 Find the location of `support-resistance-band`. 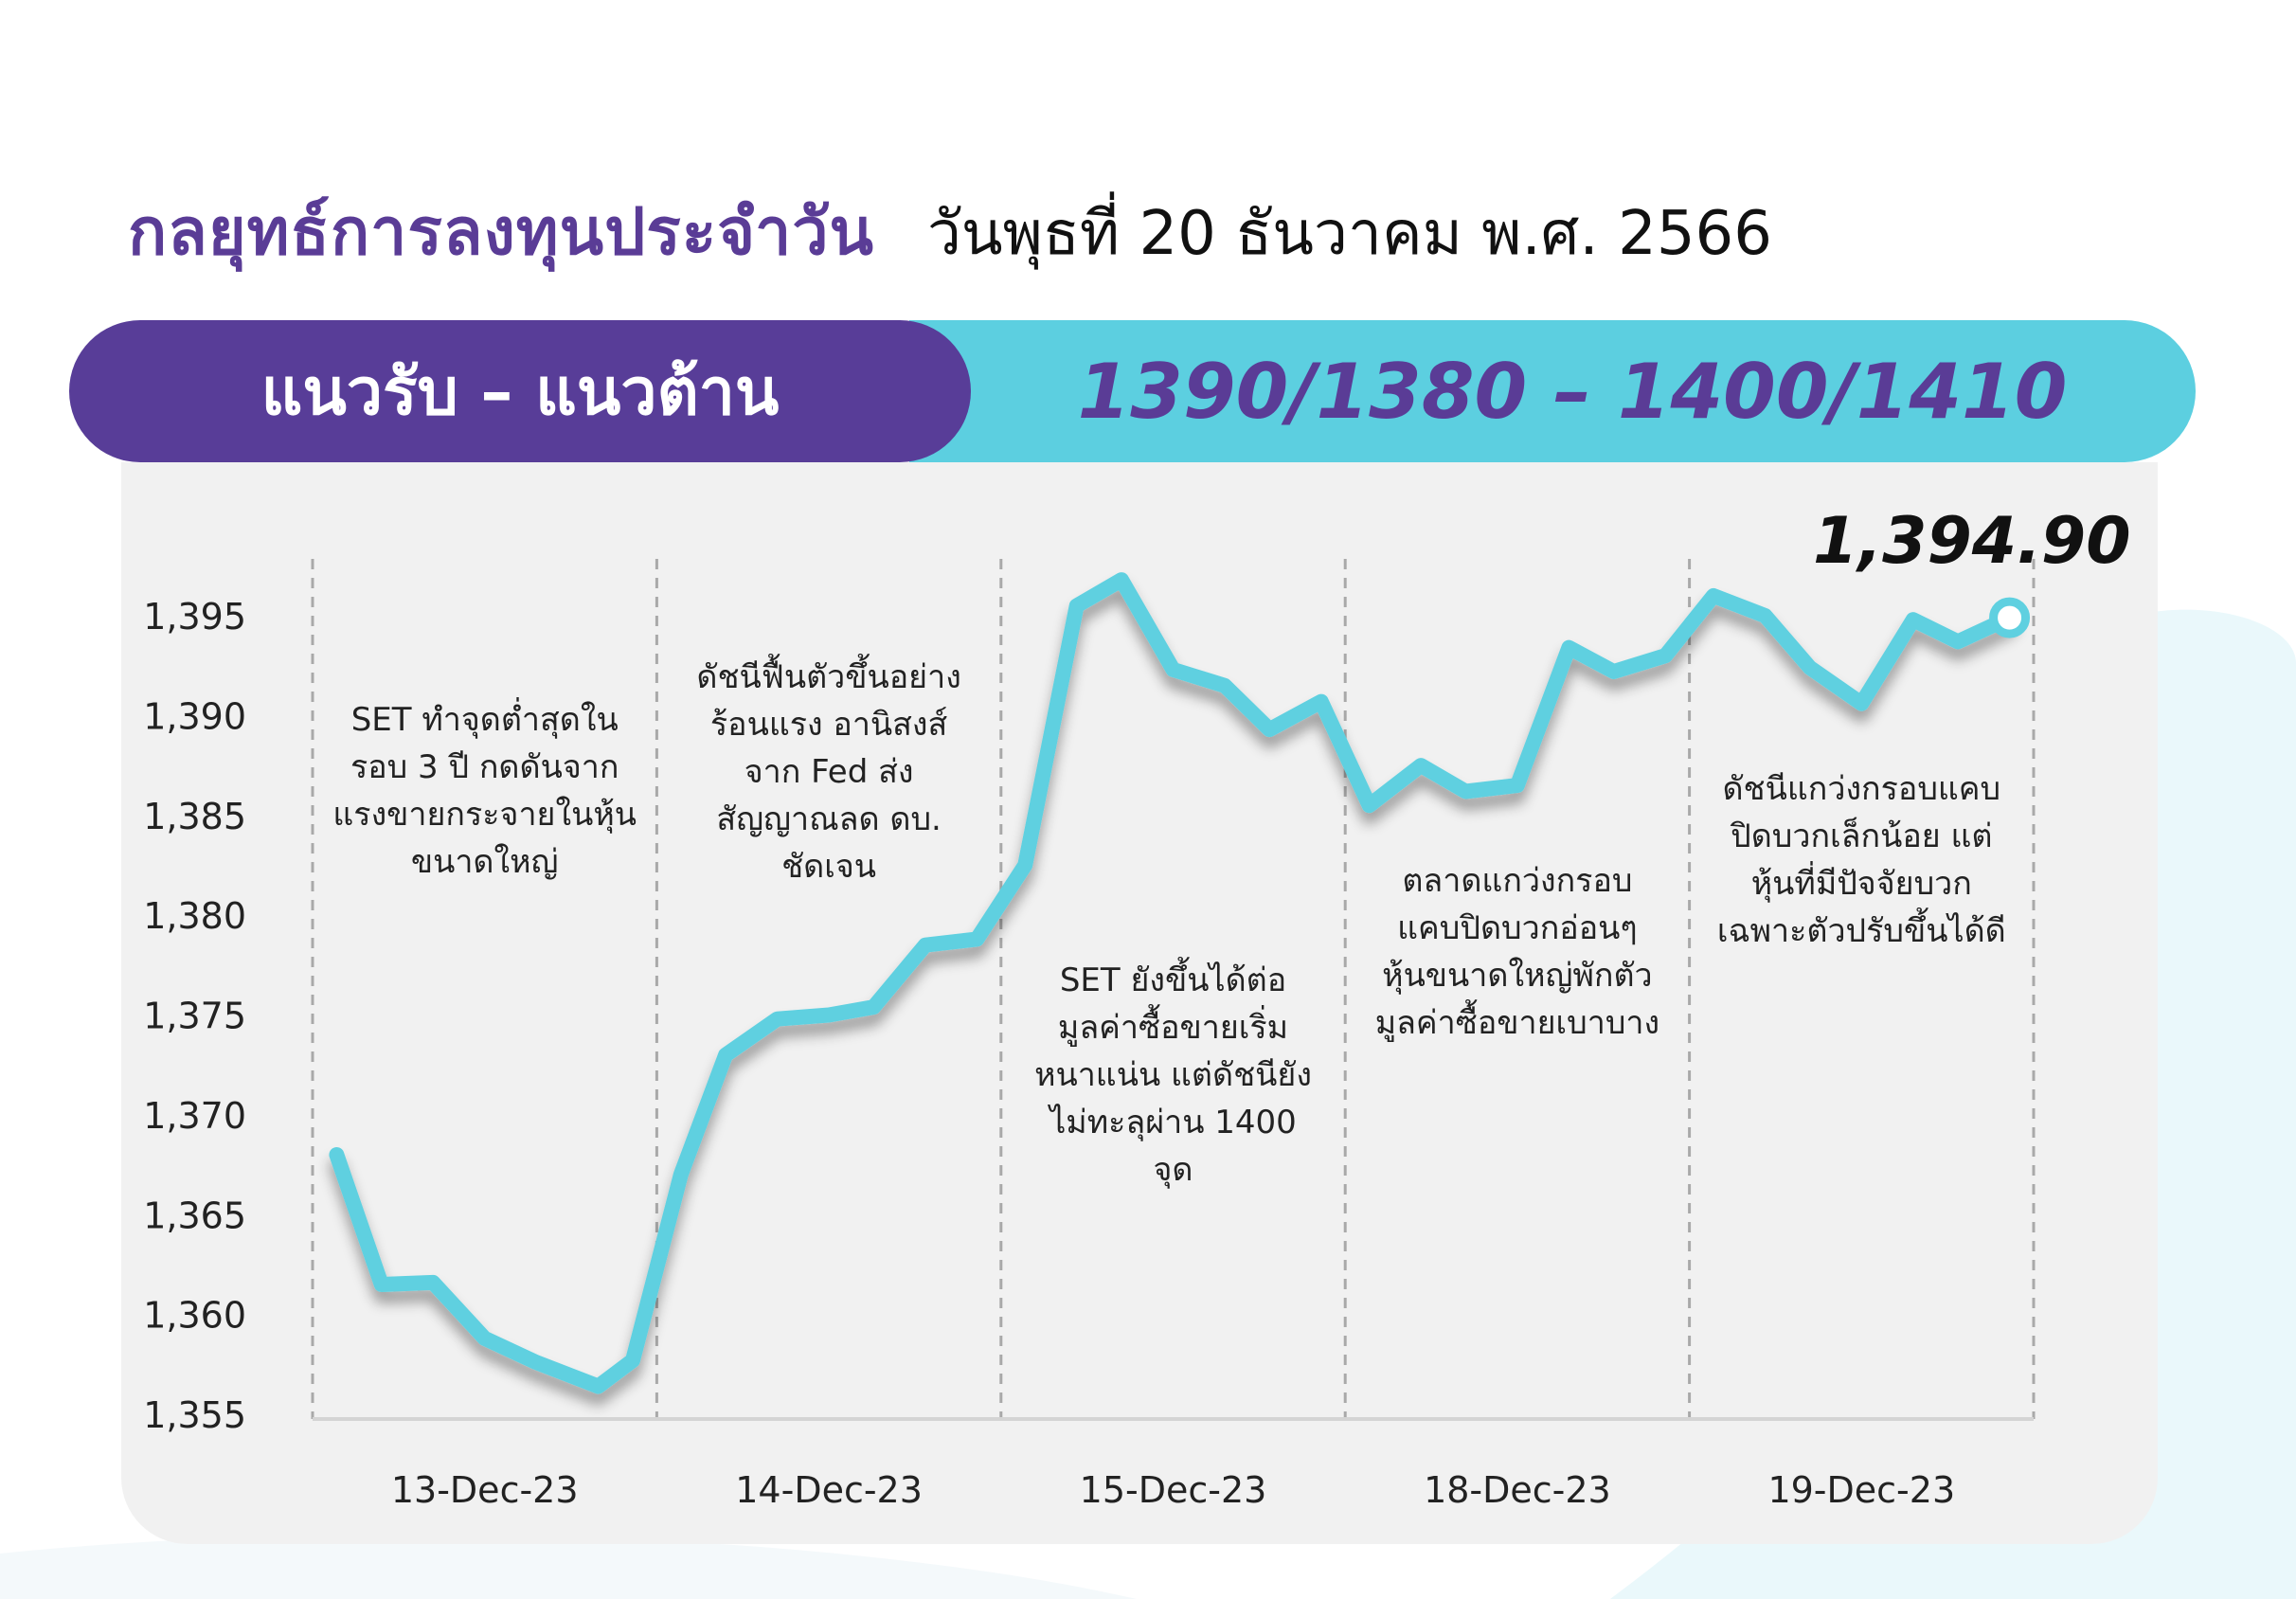

support-resistance-band is located at coordinates (1552, 391).